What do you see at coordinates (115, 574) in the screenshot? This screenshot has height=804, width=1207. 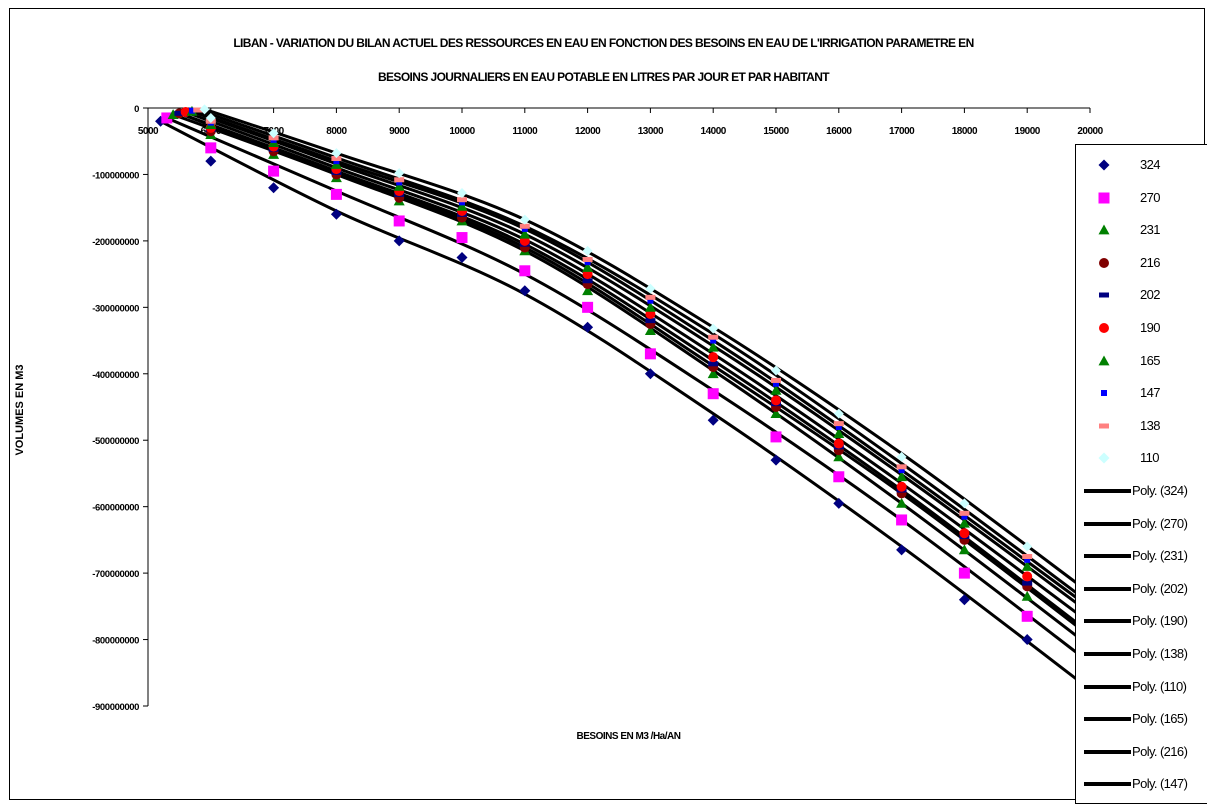 I see `y-tick-label: -700000000` at bounding box center [115, 574].